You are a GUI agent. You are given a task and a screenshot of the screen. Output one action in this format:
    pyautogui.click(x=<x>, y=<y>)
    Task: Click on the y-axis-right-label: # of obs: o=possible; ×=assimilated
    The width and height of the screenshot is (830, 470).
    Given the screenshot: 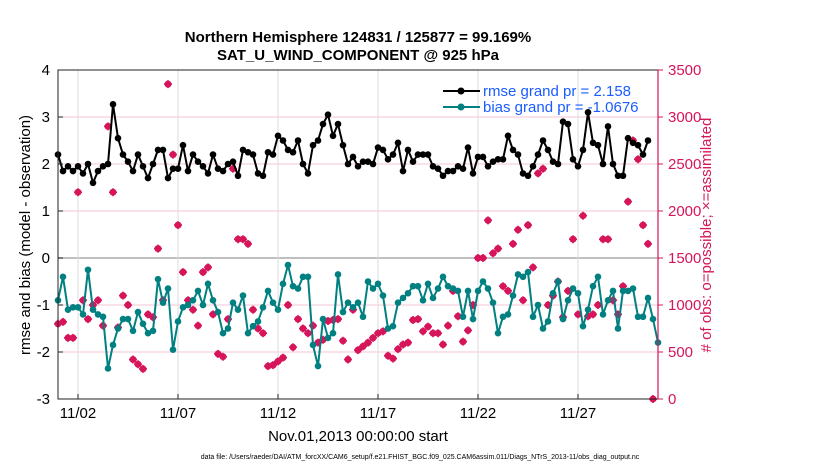 What is the action you would take?
    pyautogui.click(x=706, y=235)
    